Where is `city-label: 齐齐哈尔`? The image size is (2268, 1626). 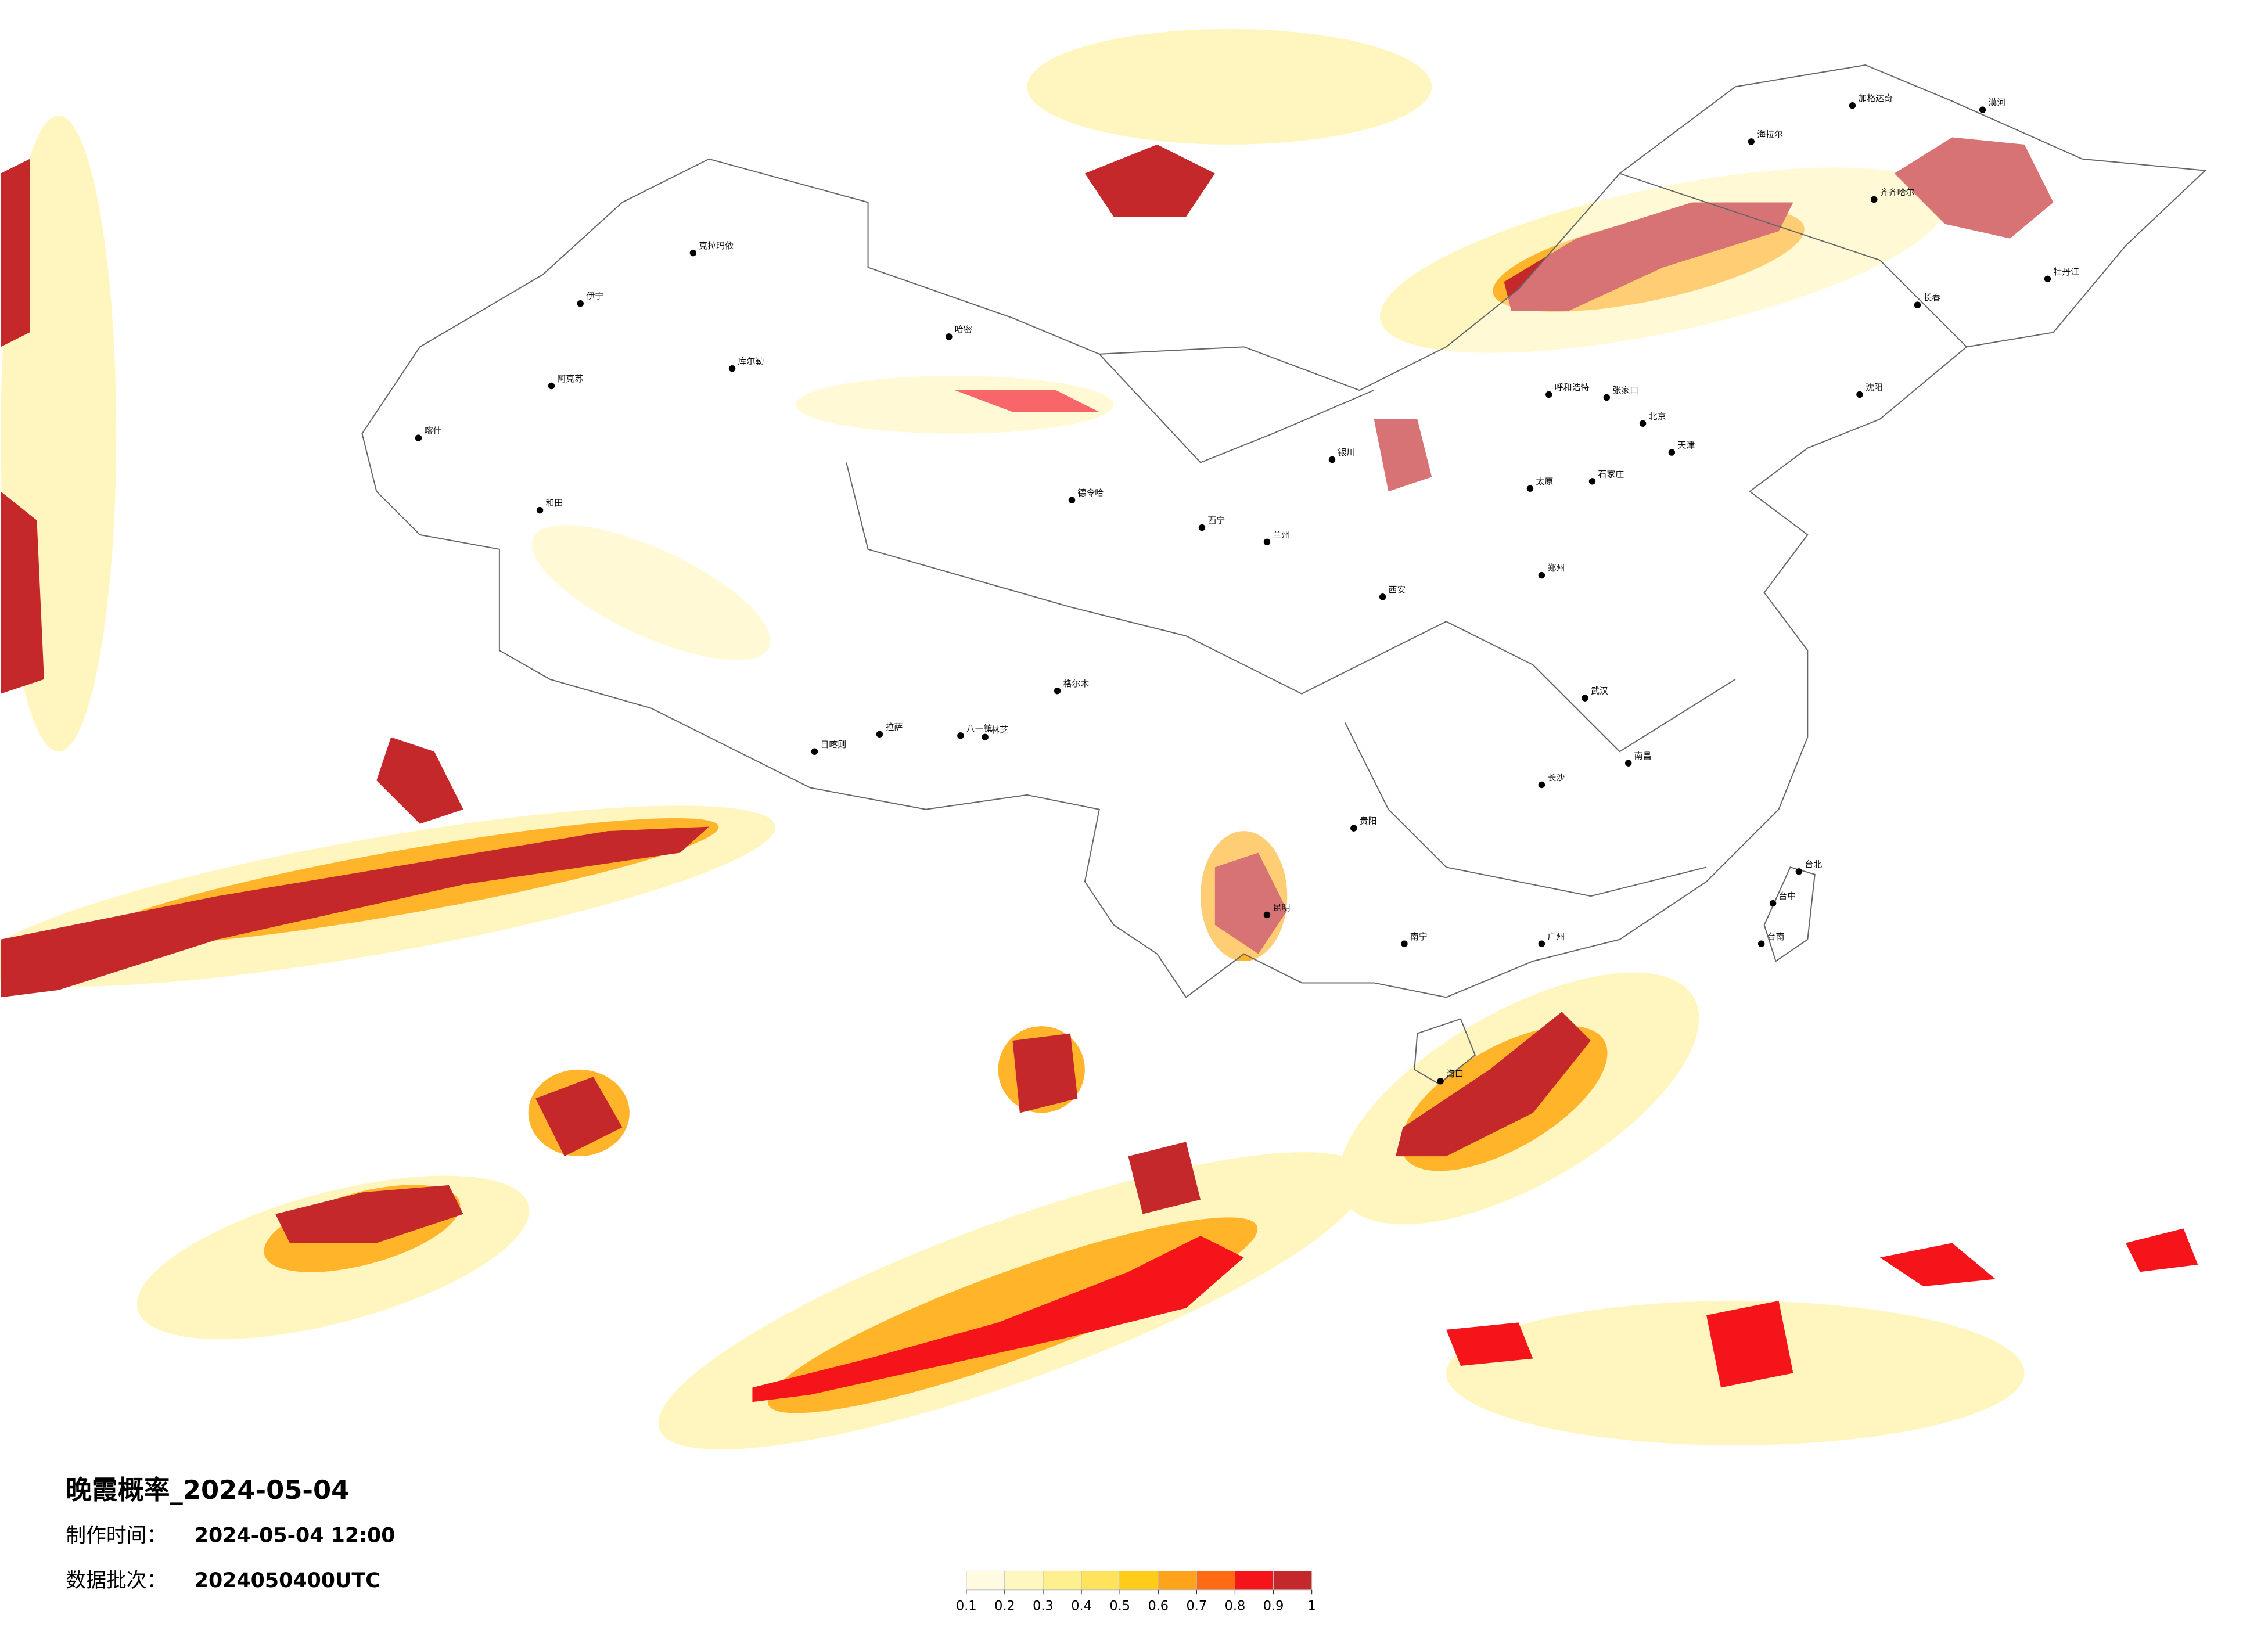 city-label: 齐齐哈尔 is located at coordinates (1897, 192).